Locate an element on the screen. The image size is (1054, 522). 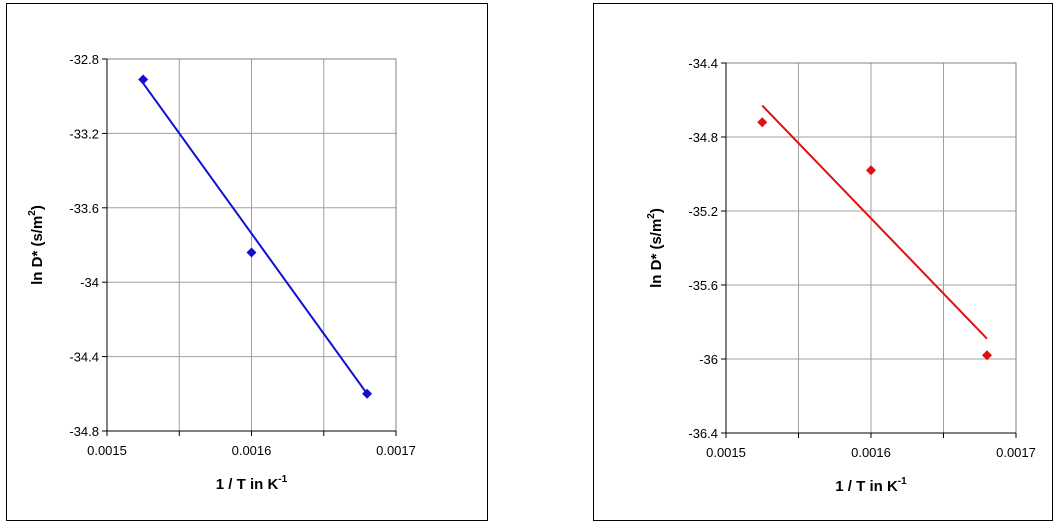
y-tick-label: -33.6 is located at coordinates (84, 208).